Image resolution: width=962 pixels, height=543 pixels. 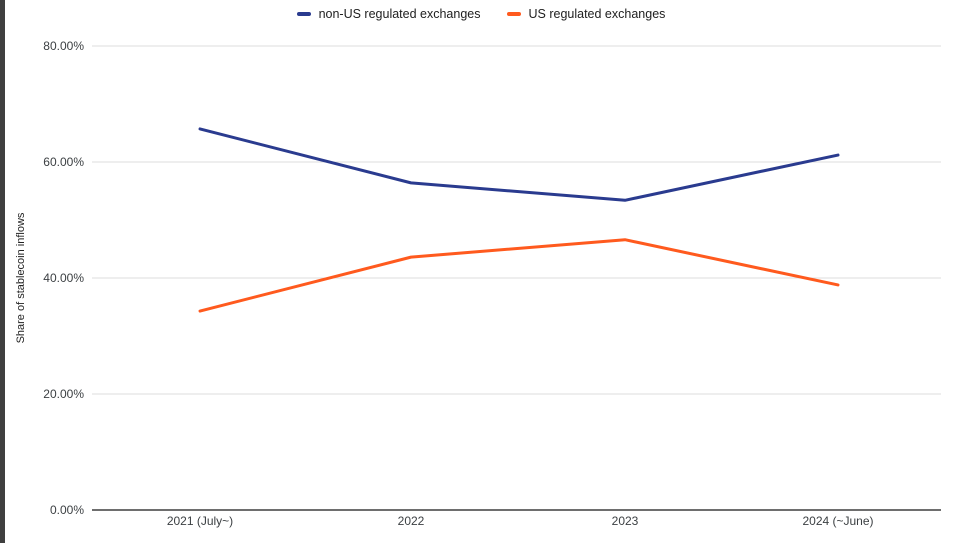 What do you see at coordinates (63, 278) in the screenshot?
I see `y-tick-40: 40.00%` at bounding box center [63, 278].